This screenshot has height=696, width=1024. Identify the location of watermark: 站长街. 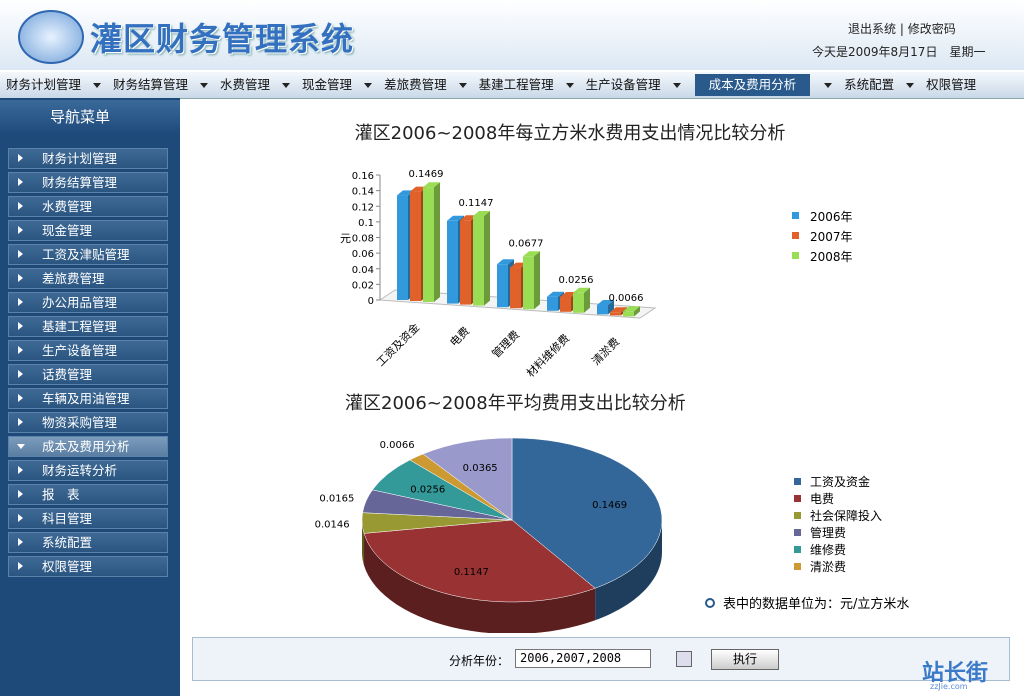
(955, 673).